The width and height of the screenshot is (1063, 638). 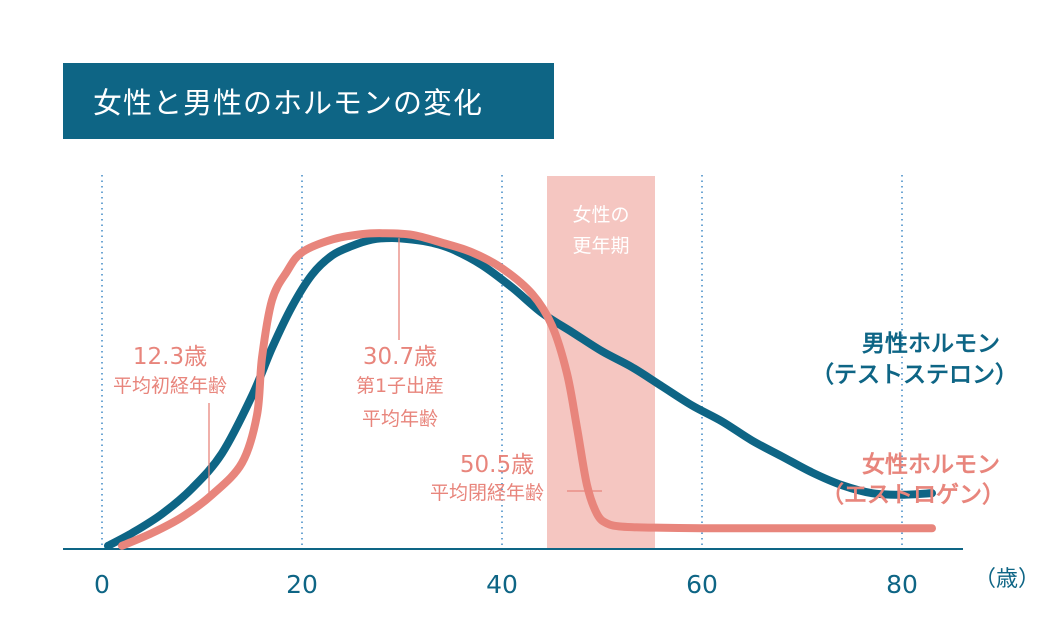 I want to click on legend-male-name: 男性ホルモン, so click(x=931, y=344).